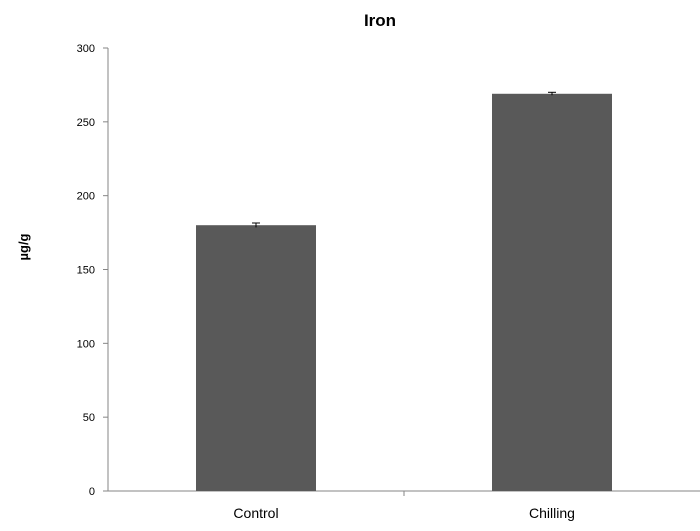 Image resolution: width=700 pixels, height=531 pixels. Describe the element at coordinates (86, 197) in the screenshot. I see `y-tick-label: 200` at that location.